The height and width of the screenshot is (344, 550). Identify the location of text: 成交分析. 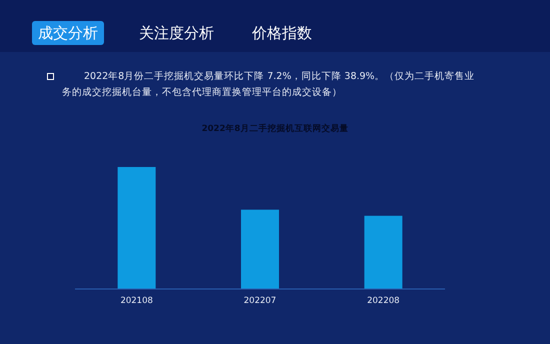
(68, 33).